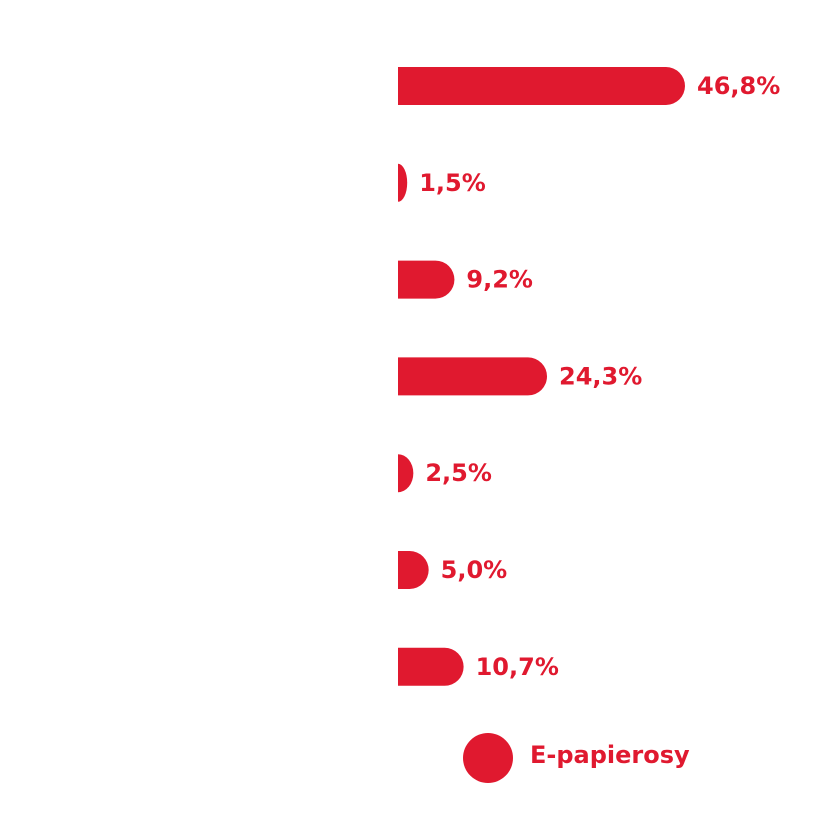  I want to click on value-label: 9,2%, so click(499, 280).